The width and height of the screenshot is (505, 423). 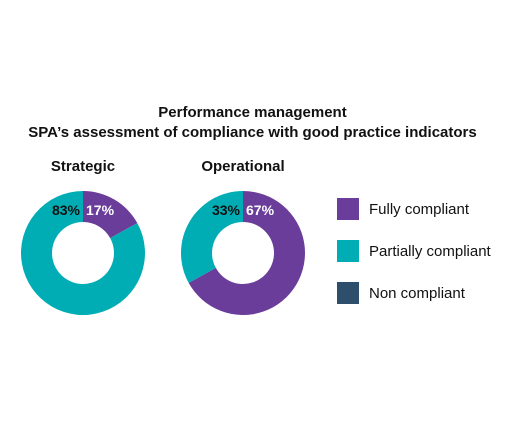 What do you see at coordinates (417, 293) in the screenshot?
I see `legend-label-non-compliant: Non compliant` at bounding box center [417, 293].